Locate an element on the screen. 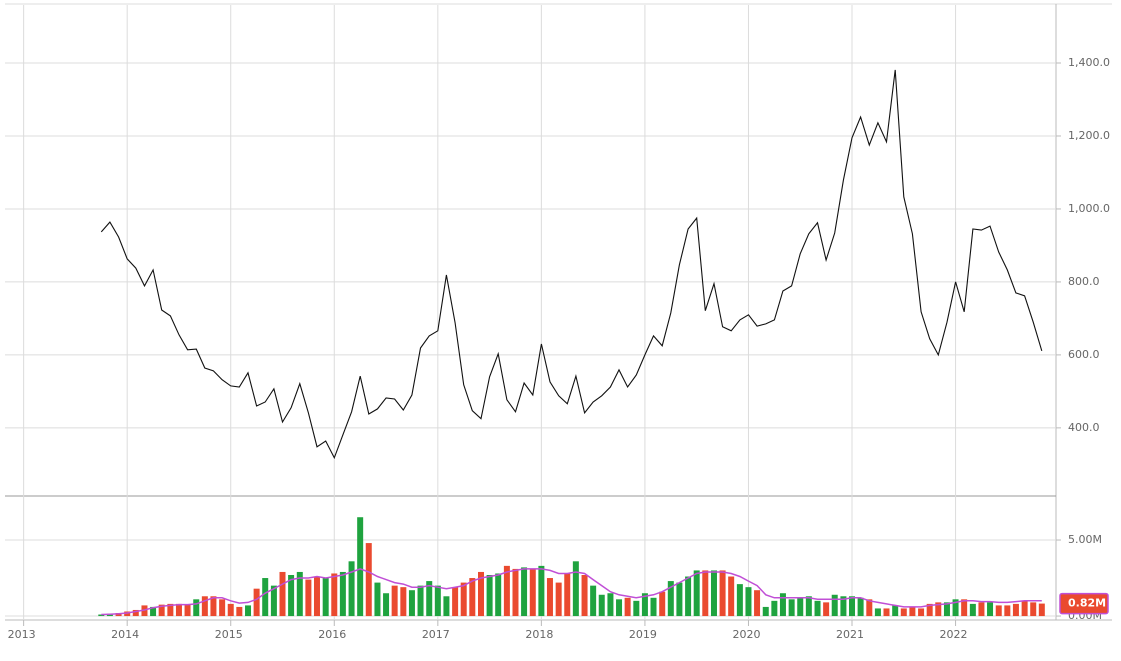  y-tick-label: 1,200.0 is located at coordinates (1089, 135).